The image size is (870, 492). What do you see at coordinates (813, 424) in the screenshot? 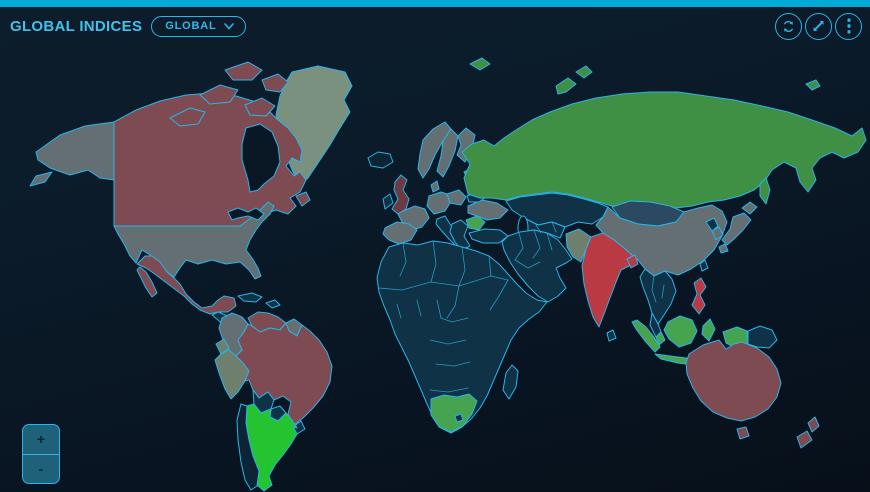
I see `region-new-zealand-north` at bounding box center [813, 424].